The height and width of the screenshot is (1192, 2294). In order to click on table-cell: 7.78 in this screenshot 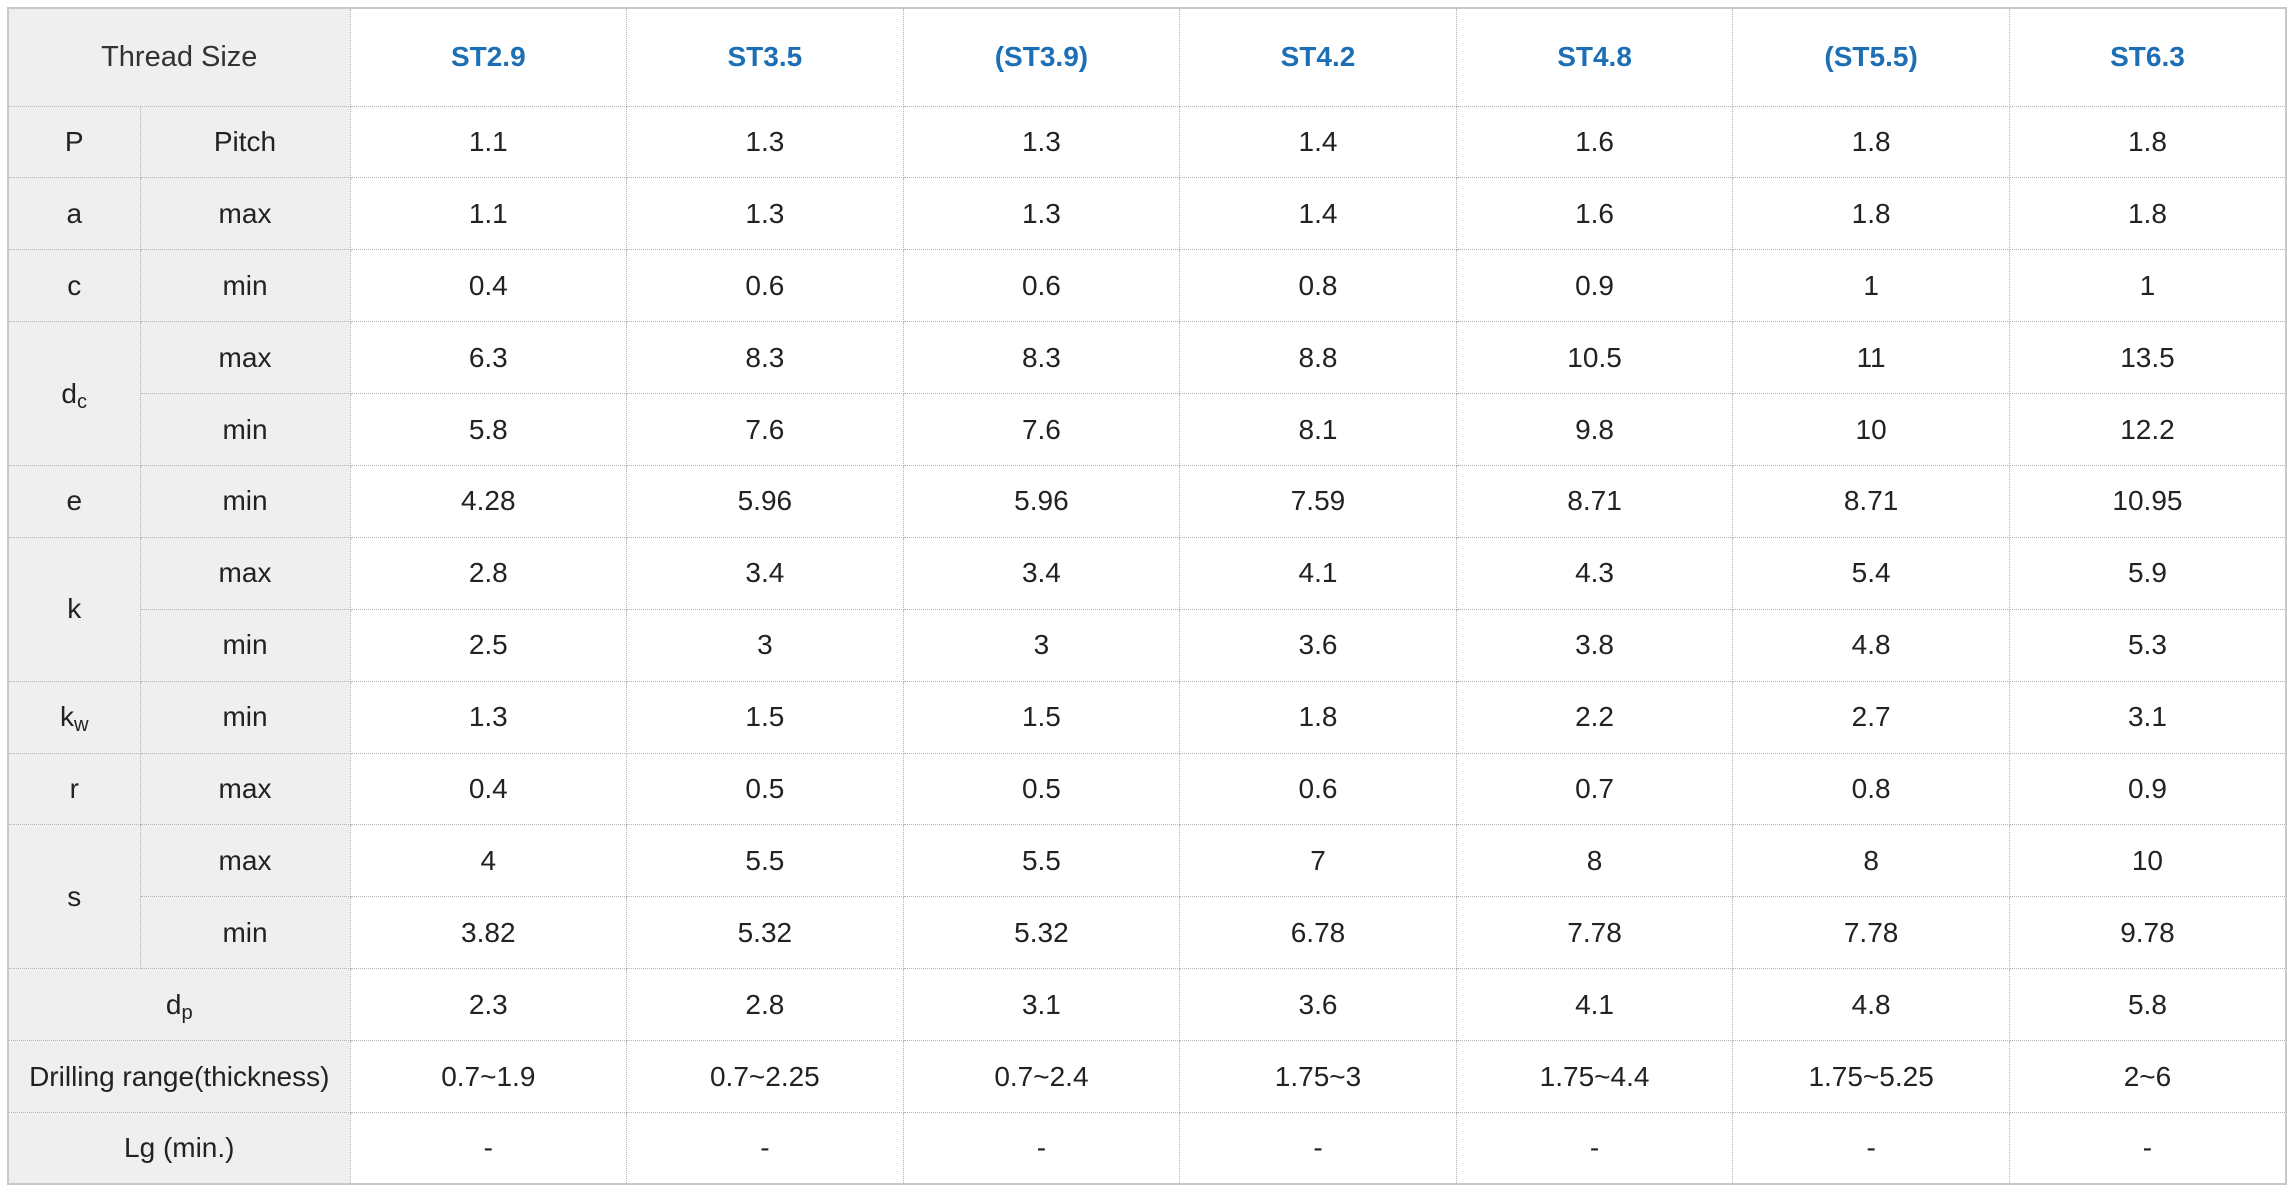, I will do `click(1871, 933)`.